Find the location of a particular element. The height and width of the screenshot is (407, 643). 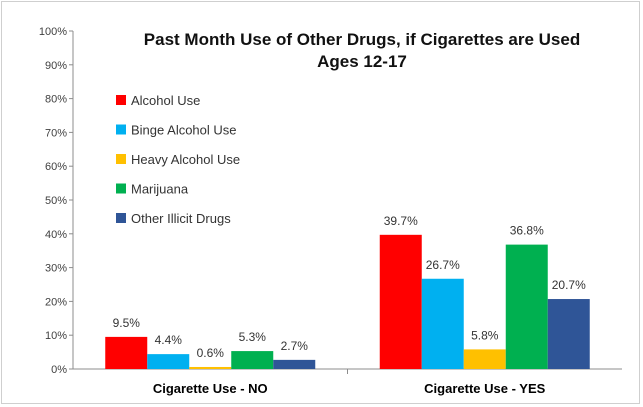

y-tick-label: 40% is located at coordinates (56, 235).